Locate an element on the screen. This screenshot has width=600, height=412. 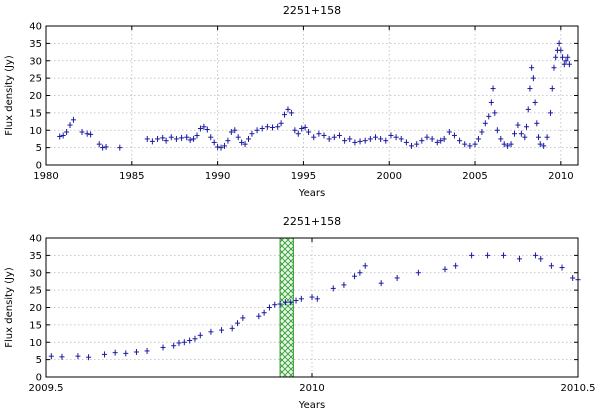
y-tick-label: 20 is located at coordinates (35, 308).